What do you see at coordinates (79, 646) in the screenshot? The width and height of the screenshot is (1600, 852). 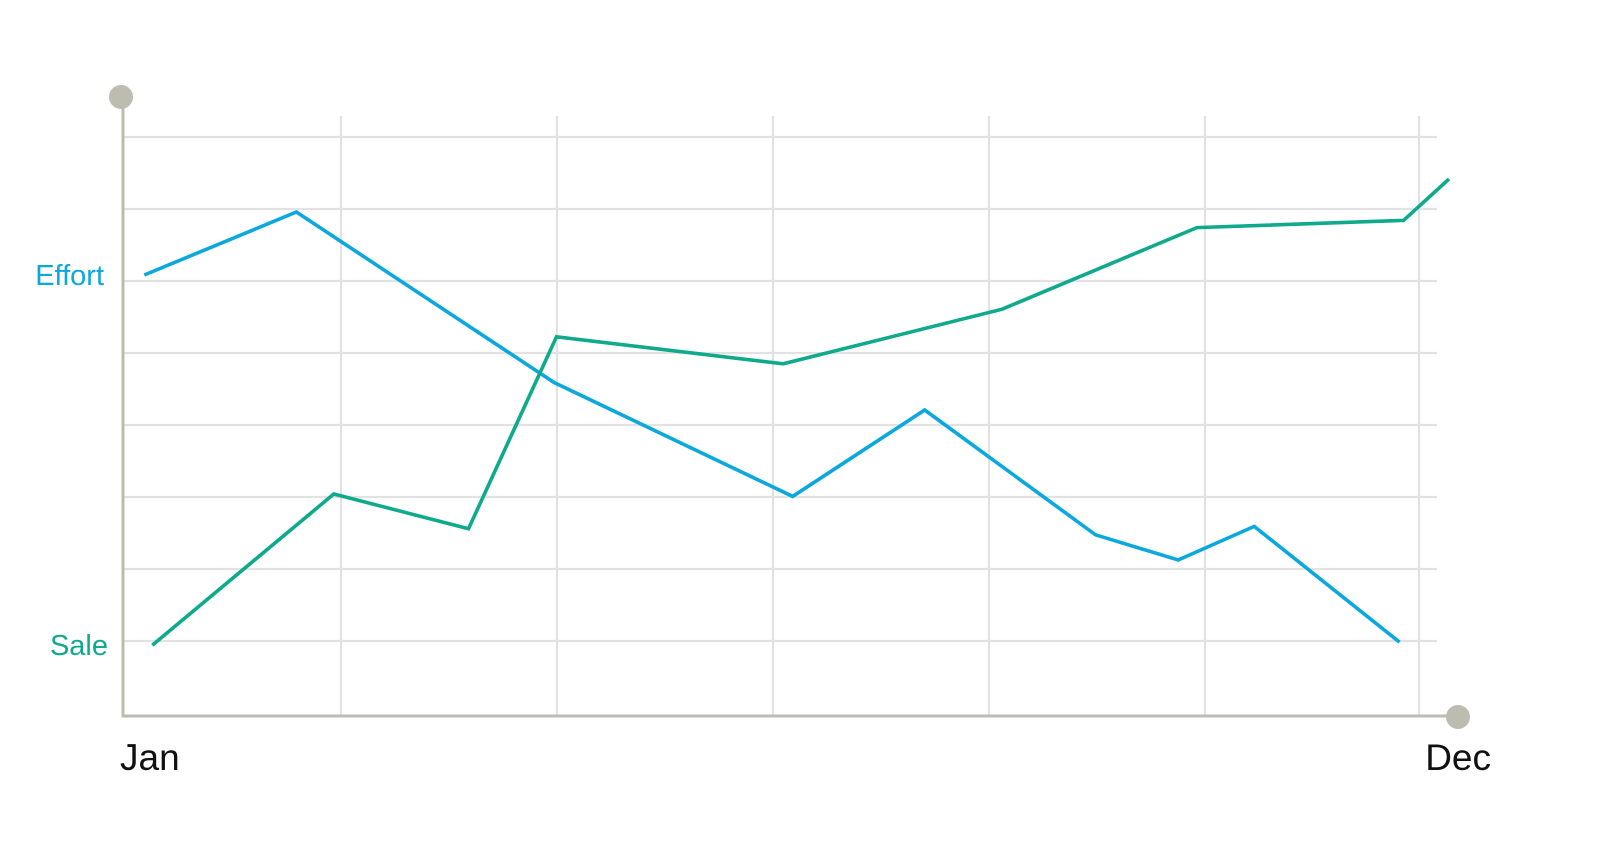 I see `series-label-sale: Sale` at bounding box center [79, 646].